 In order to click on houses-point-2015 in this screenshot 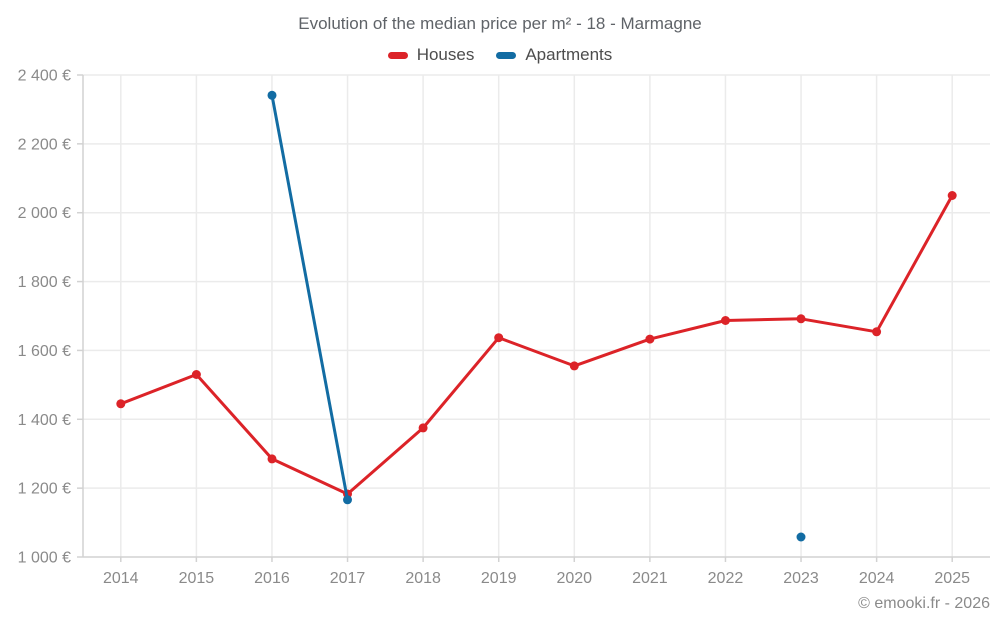, I will do `click(196, 374)`.